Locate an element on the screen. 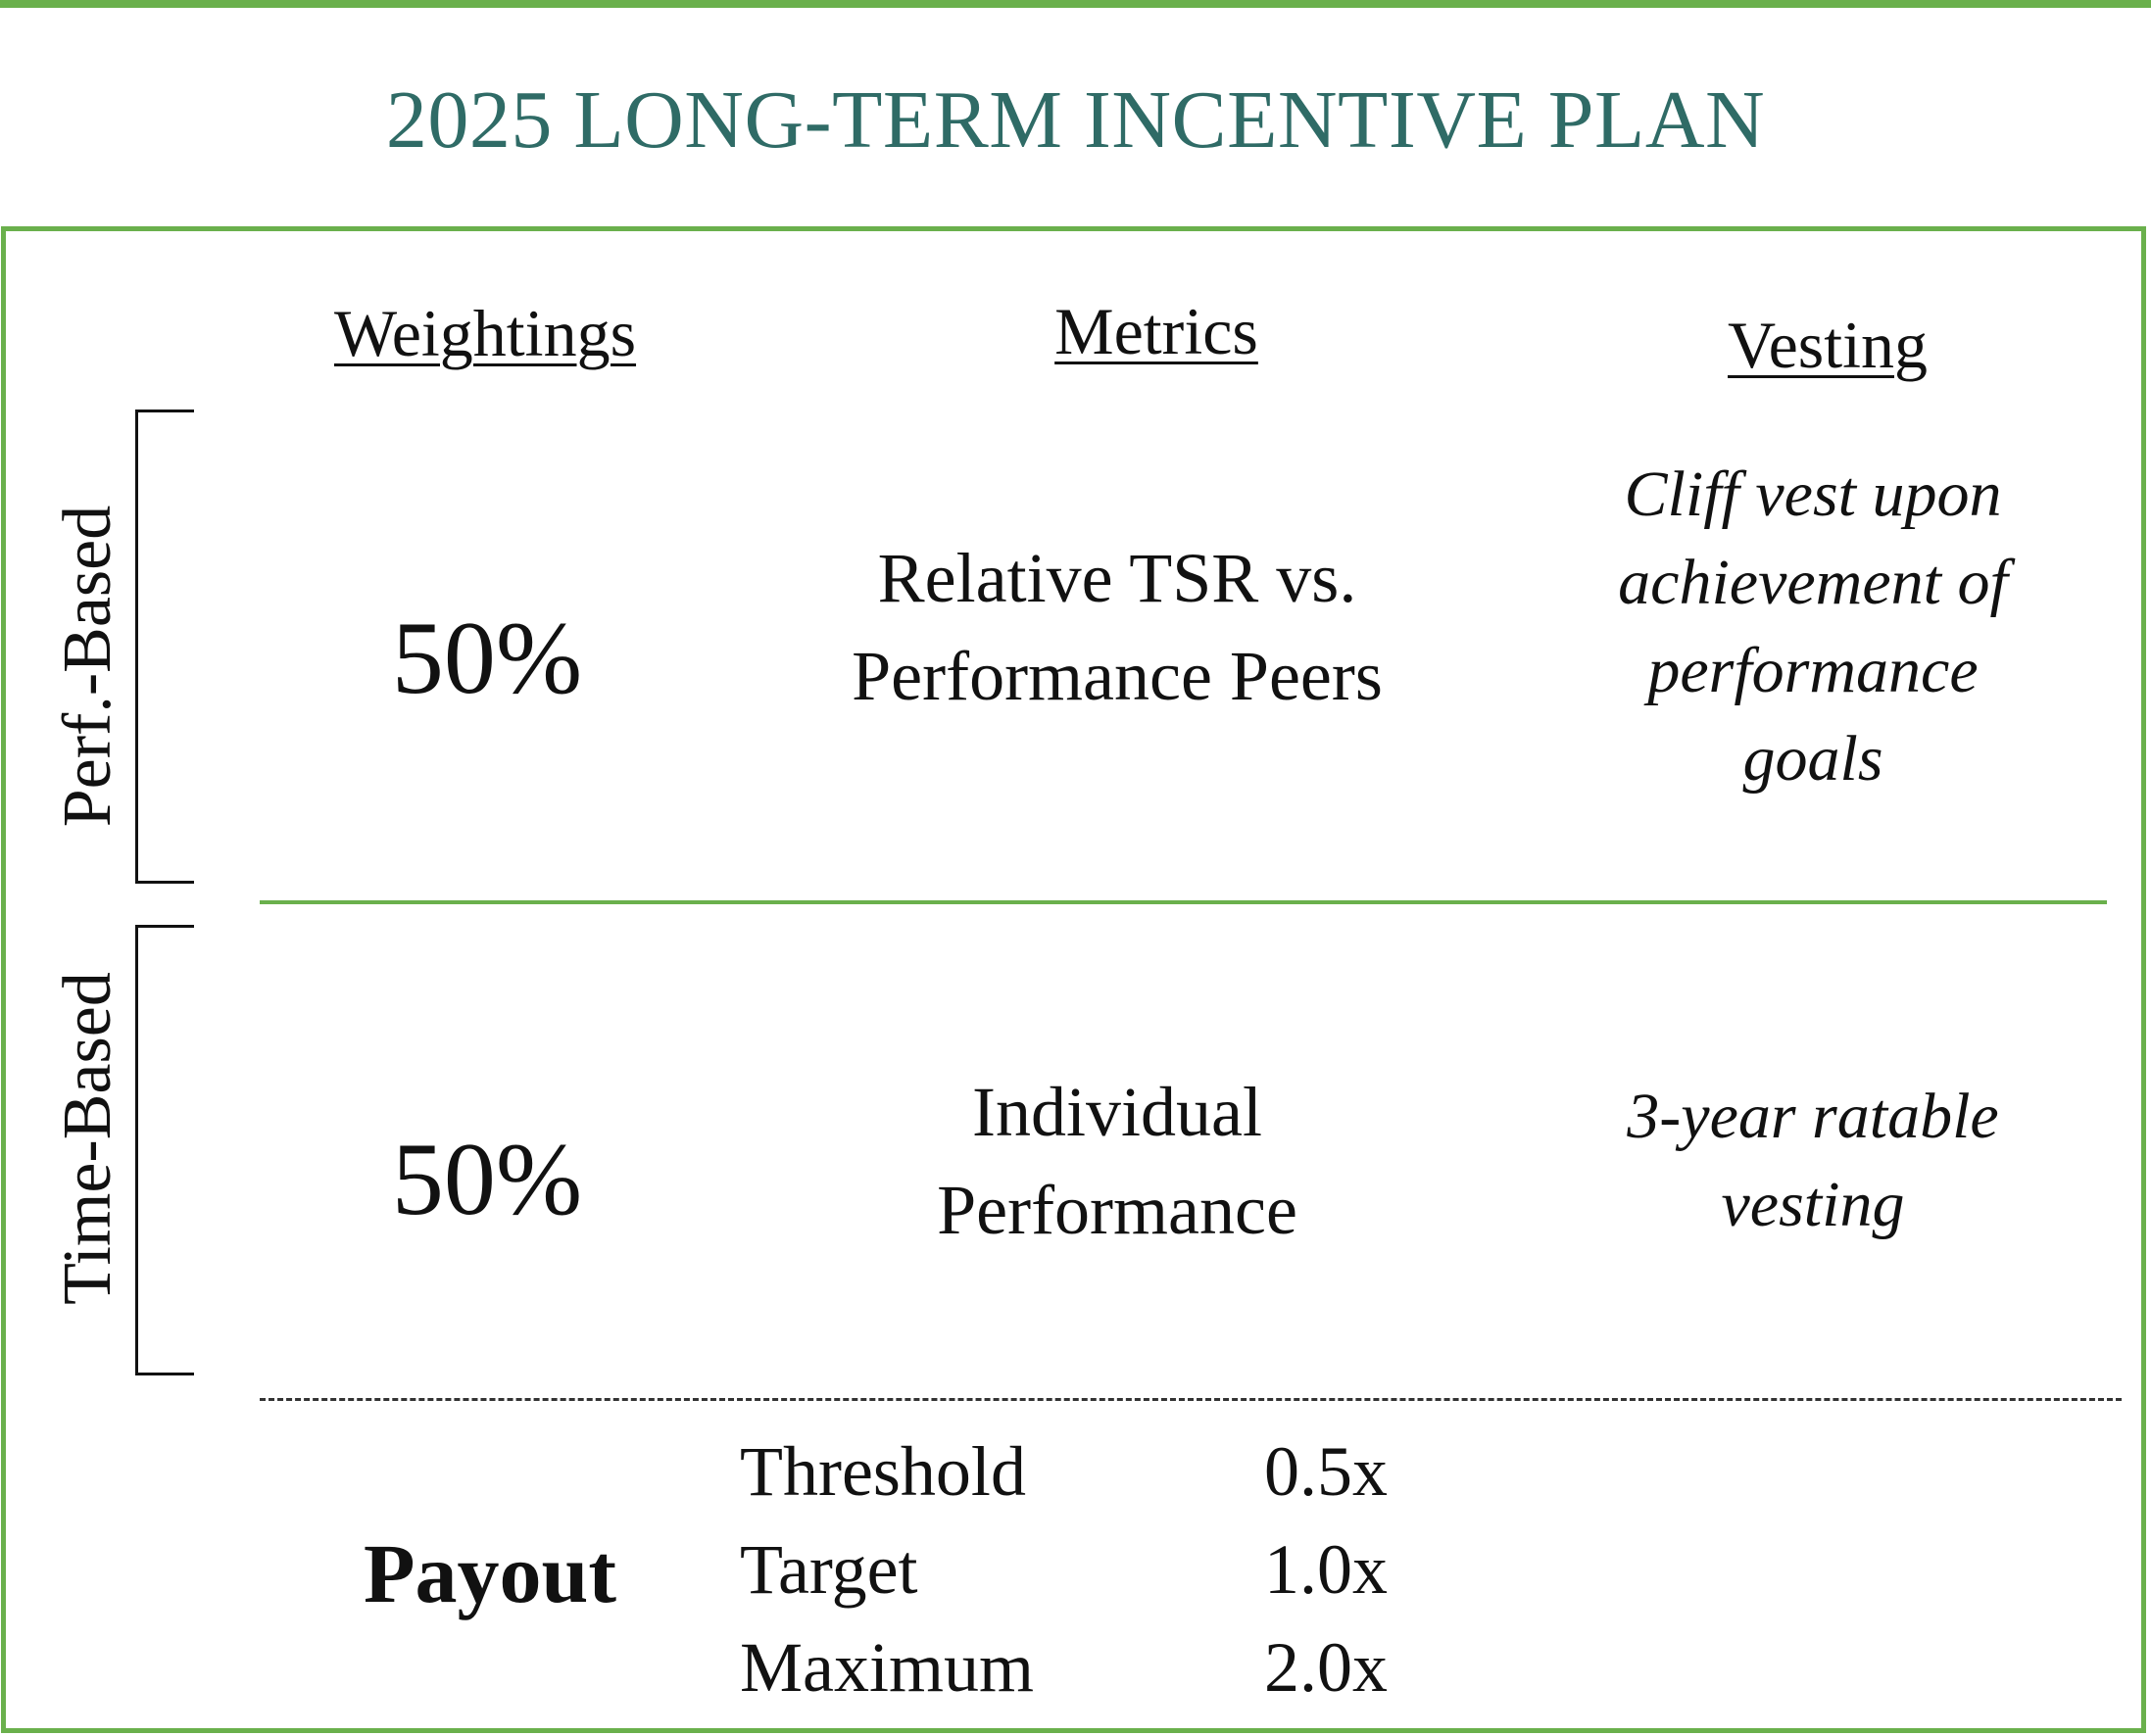  metric-time-based: Individual Performance is located at coordinates (1117, 1161).